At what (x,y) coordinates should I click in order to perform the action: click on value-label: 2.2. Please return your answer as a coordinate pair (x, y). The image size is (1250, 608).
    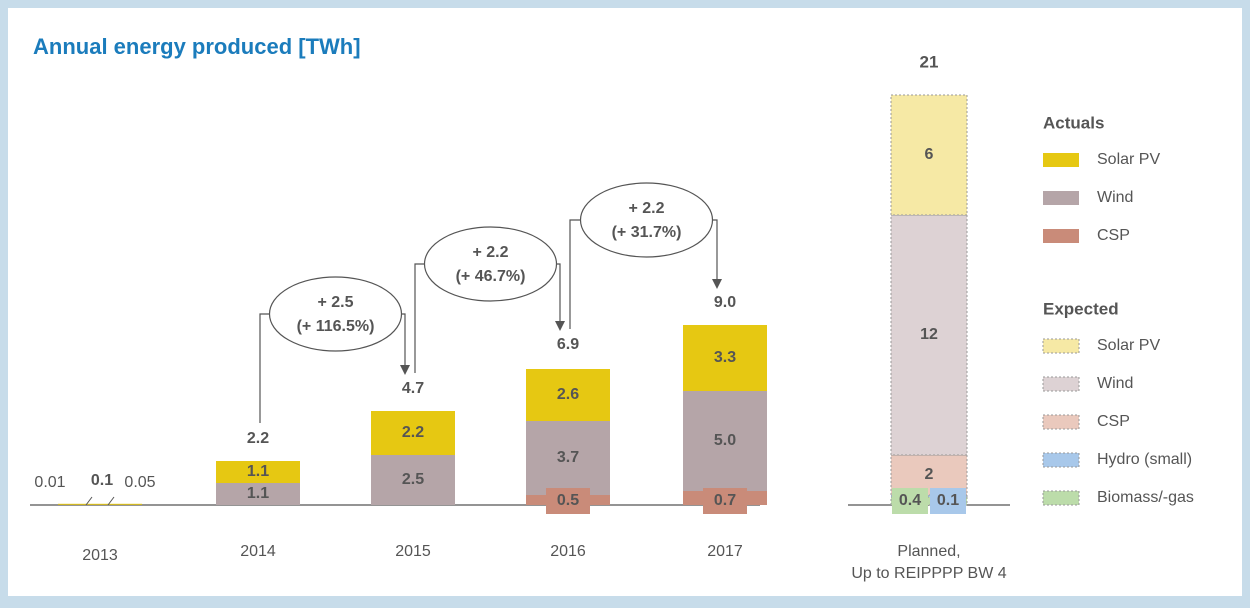
    Looking at the image, I should click on (413, 432).